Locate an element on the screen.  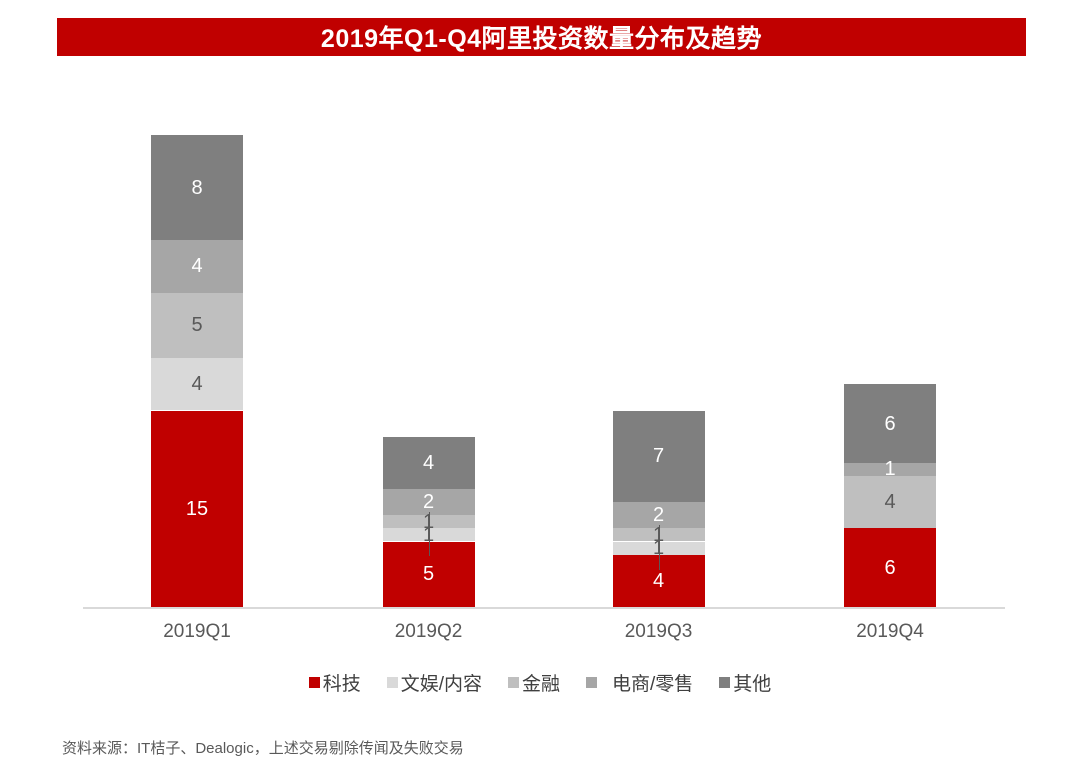
bar-segment-科技-2019Q4 is located at coordinates (890, 567).